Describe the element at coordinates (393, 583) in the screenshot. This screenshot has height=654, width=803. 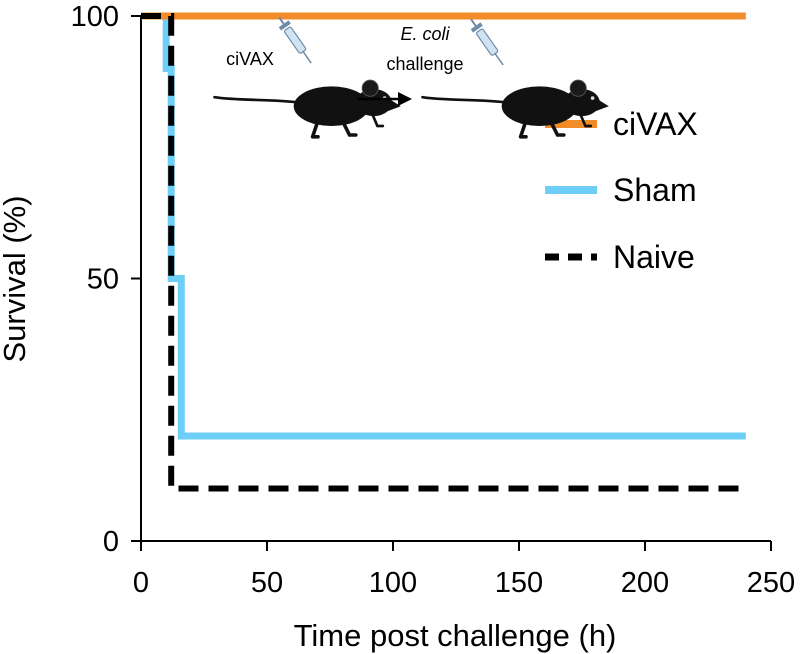
I see `x-tick-label: 100` at that location.